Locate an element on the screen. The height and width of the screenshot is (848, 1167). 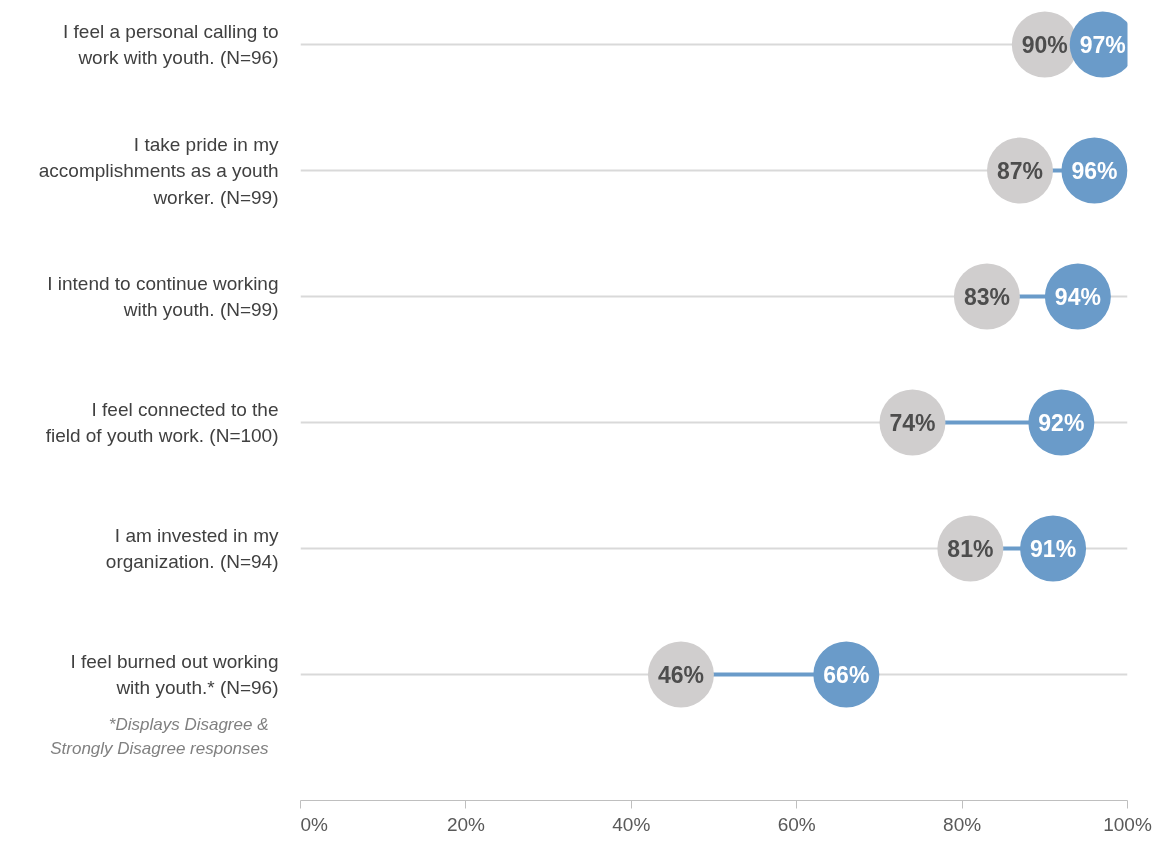
data-label: 87% is located at coordinates (1020, 170).